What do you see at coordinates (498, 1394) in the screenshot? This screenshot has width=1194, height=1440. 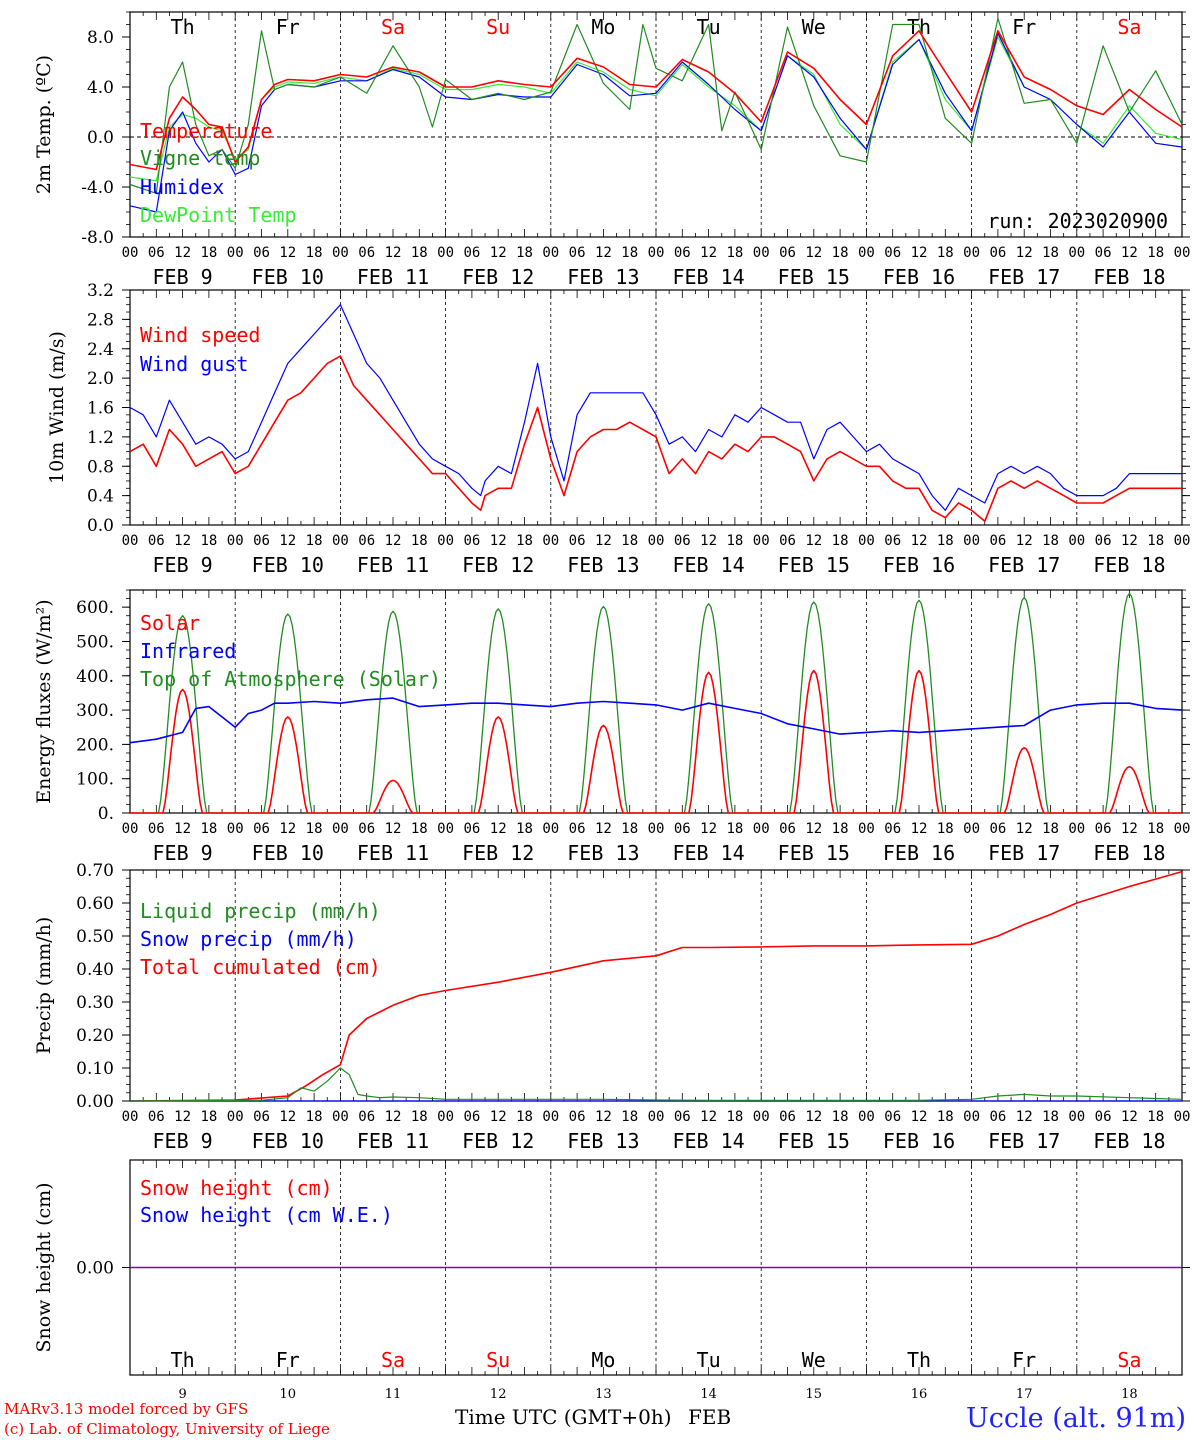 I see `day-number-label: 12` at bounding box center [498, 1394].